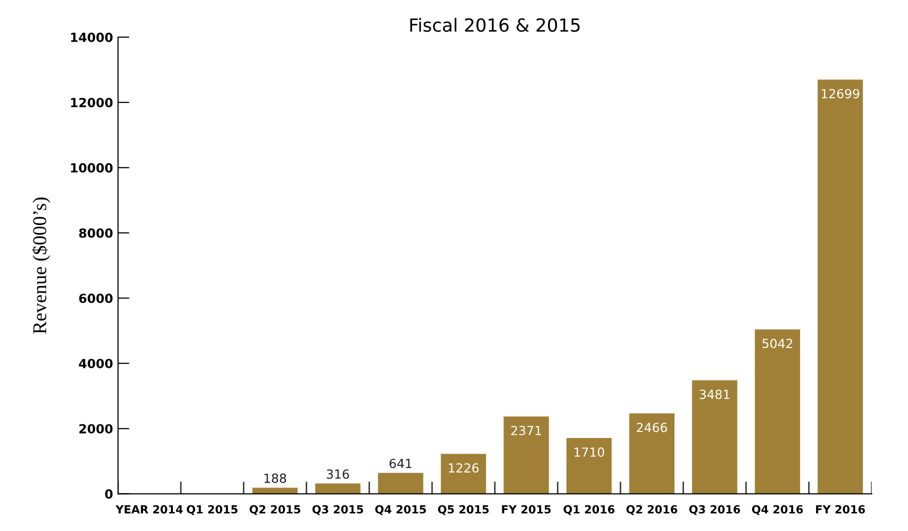  Describe the element at coordinates (589, 452) in the screenshot. I see `data-label: 1710` at that location.